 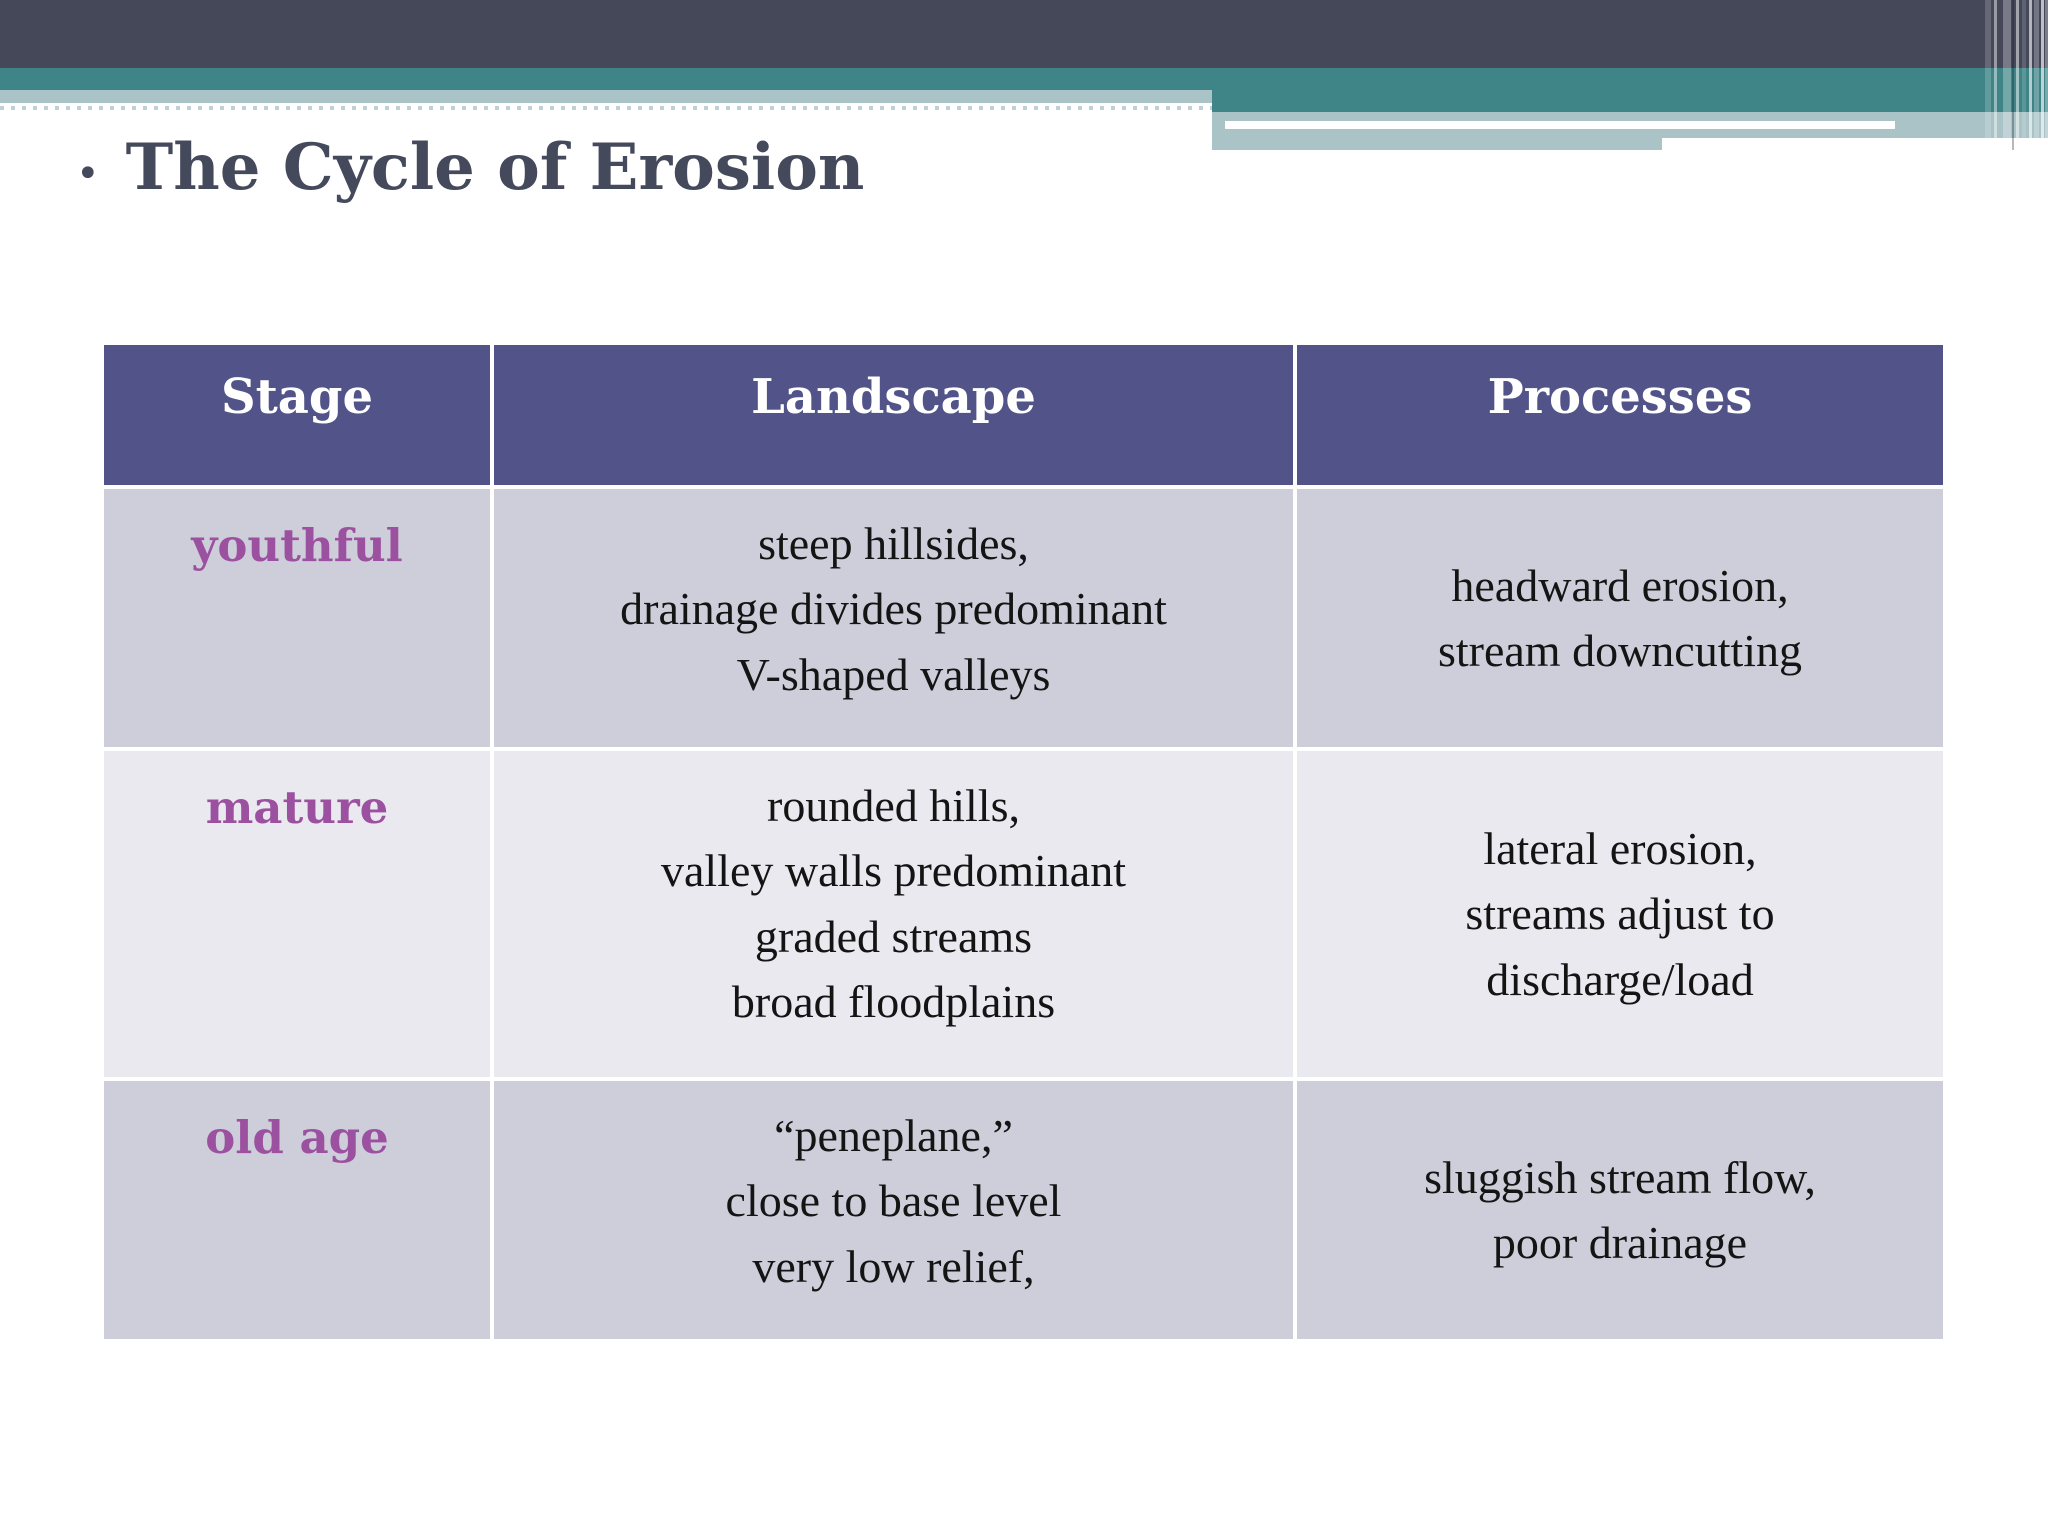 I want to click on accent-bar-teal, so click(x=1024, y=79).